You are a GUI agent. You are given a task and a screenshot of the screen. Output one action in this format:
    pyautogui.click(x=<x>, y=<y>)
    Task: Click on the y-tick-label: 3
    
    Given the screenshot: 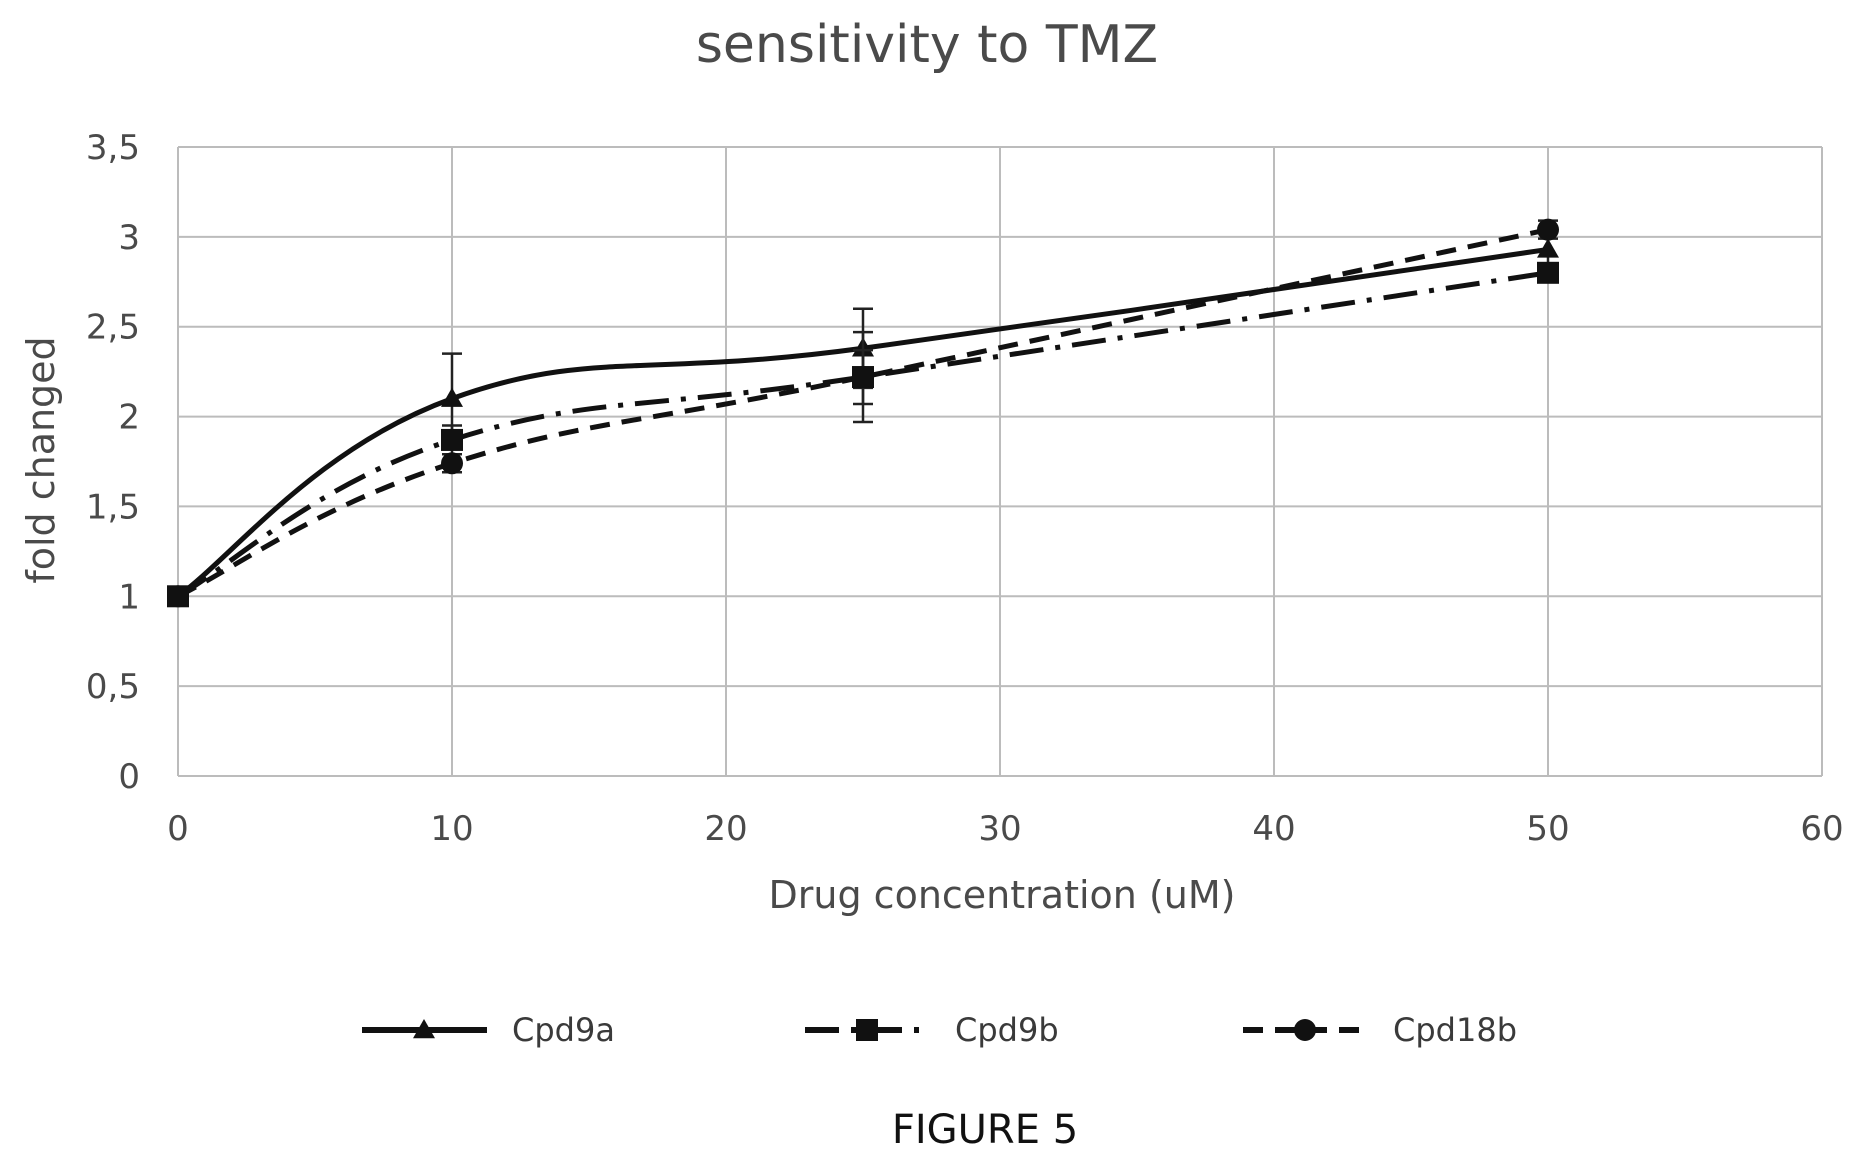 What is the action you would take?
    pyautogui.click(x=129, y=238)
    